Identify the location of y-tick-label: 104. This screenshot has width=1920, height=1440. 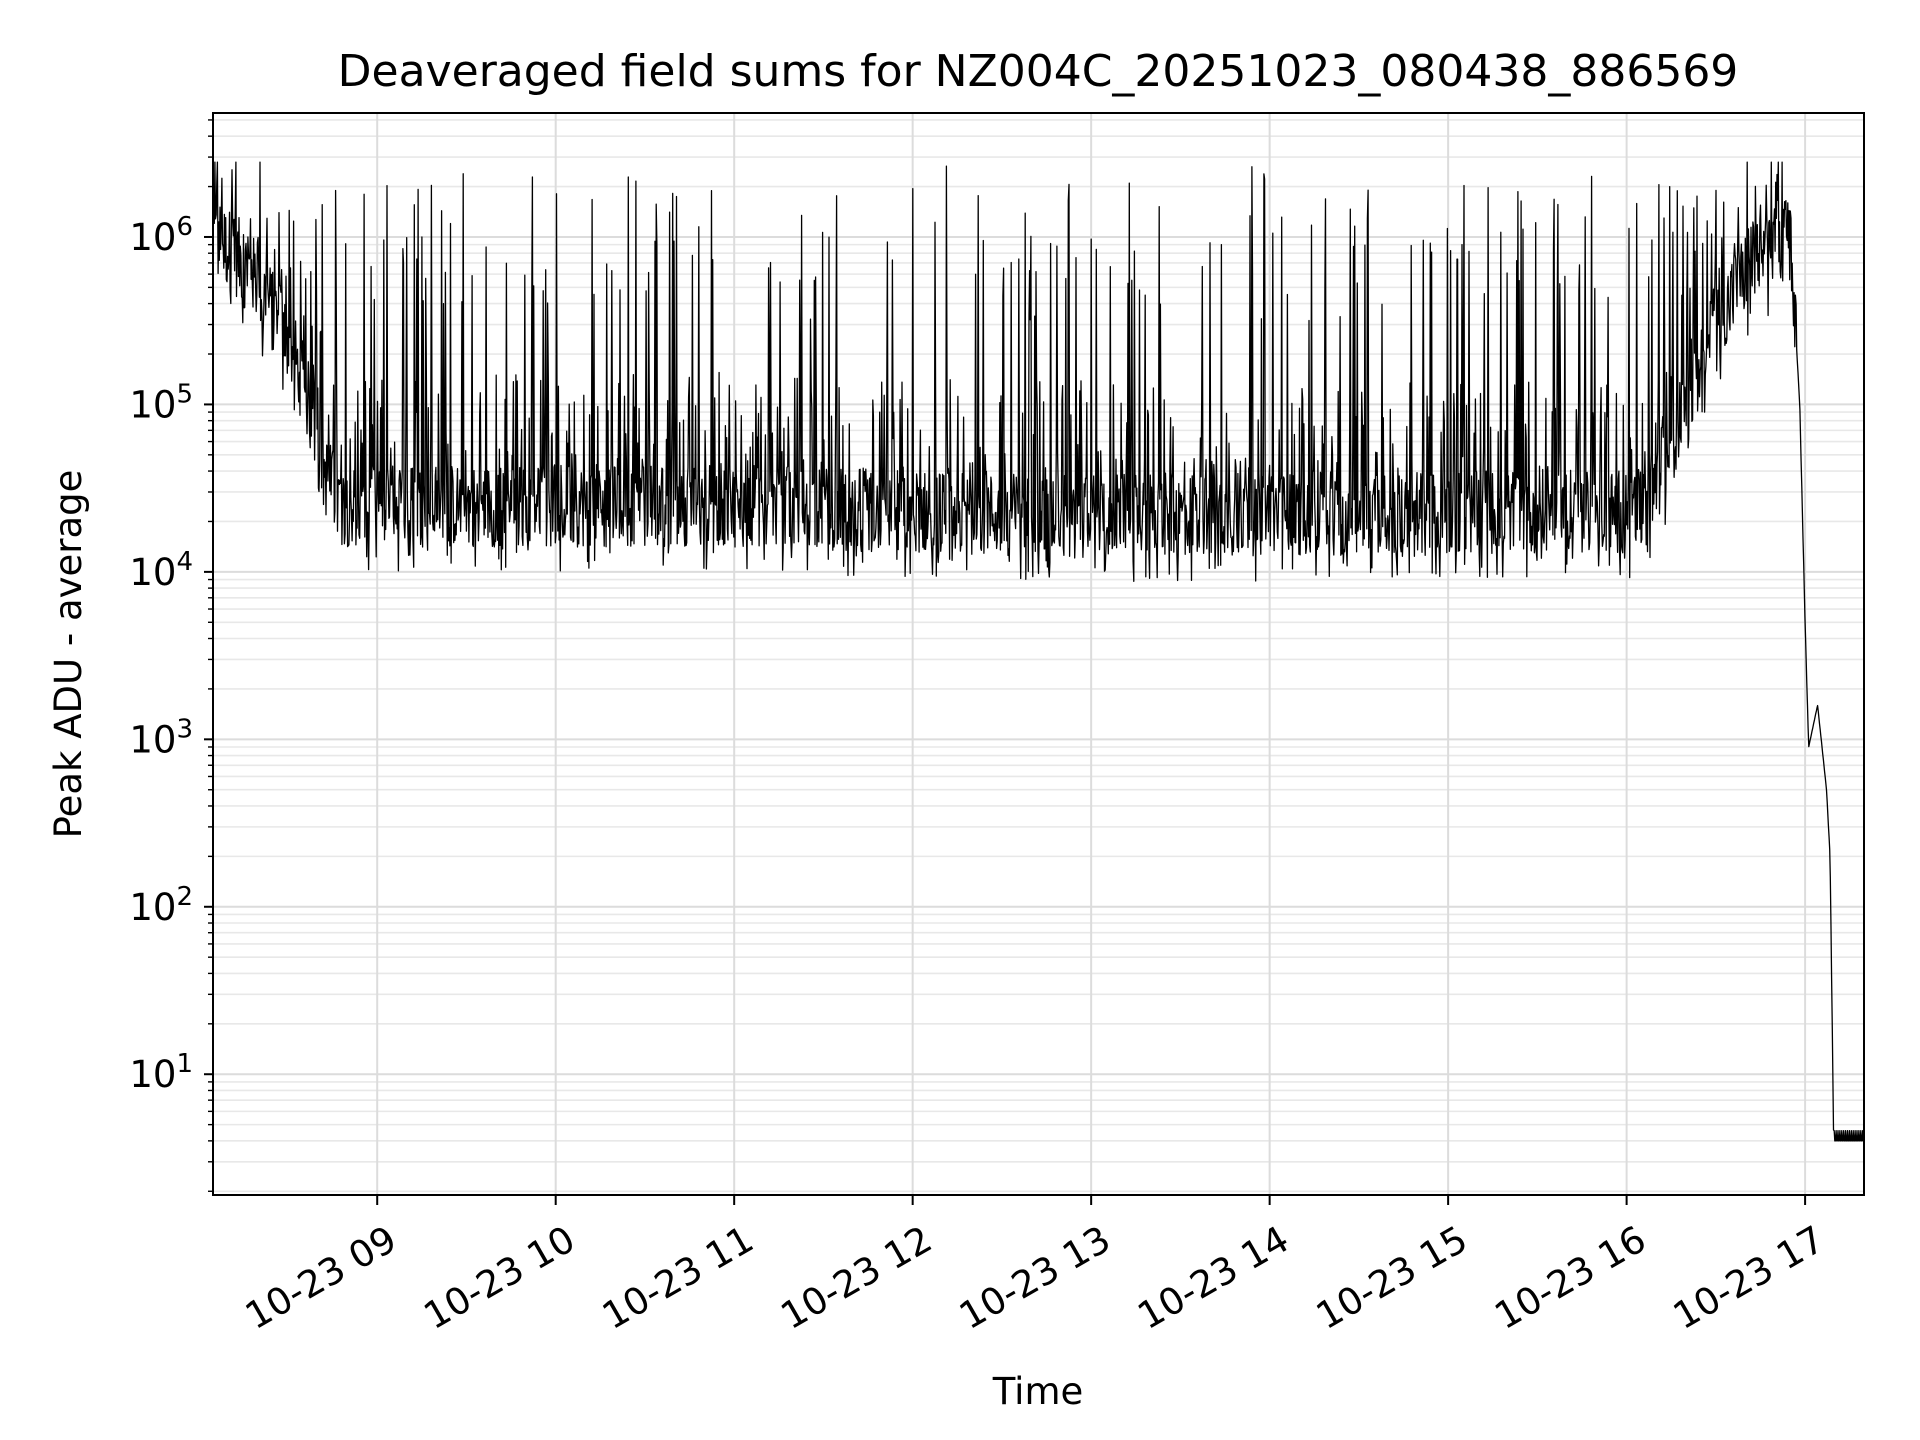
(161, 570).